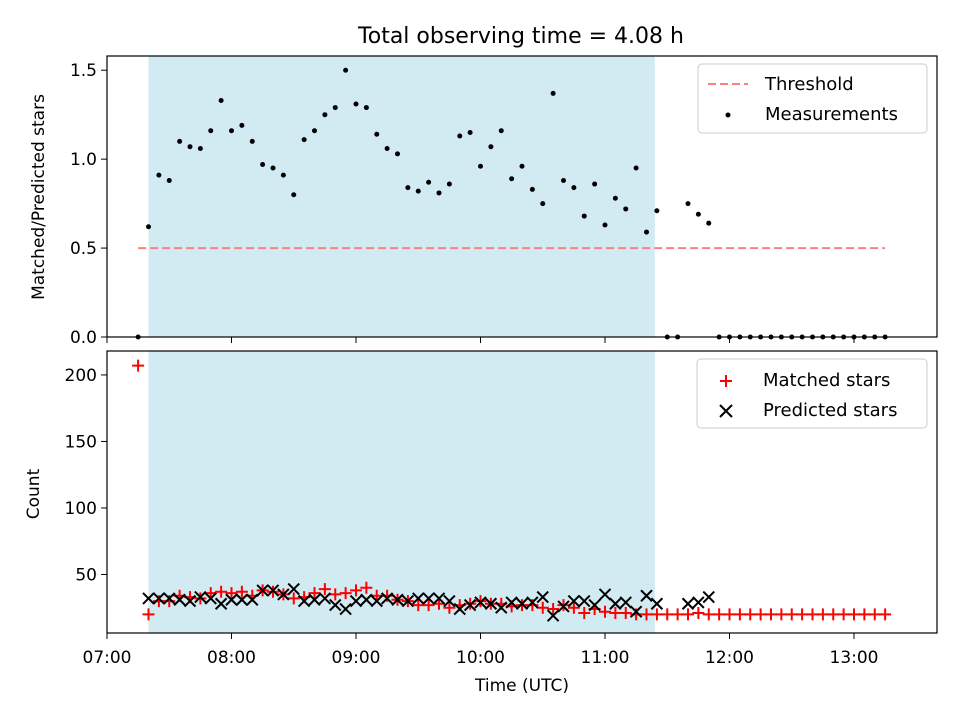 This screenshot has height=724, width=960. I want to click on count-legend-box, so click(812, 393).